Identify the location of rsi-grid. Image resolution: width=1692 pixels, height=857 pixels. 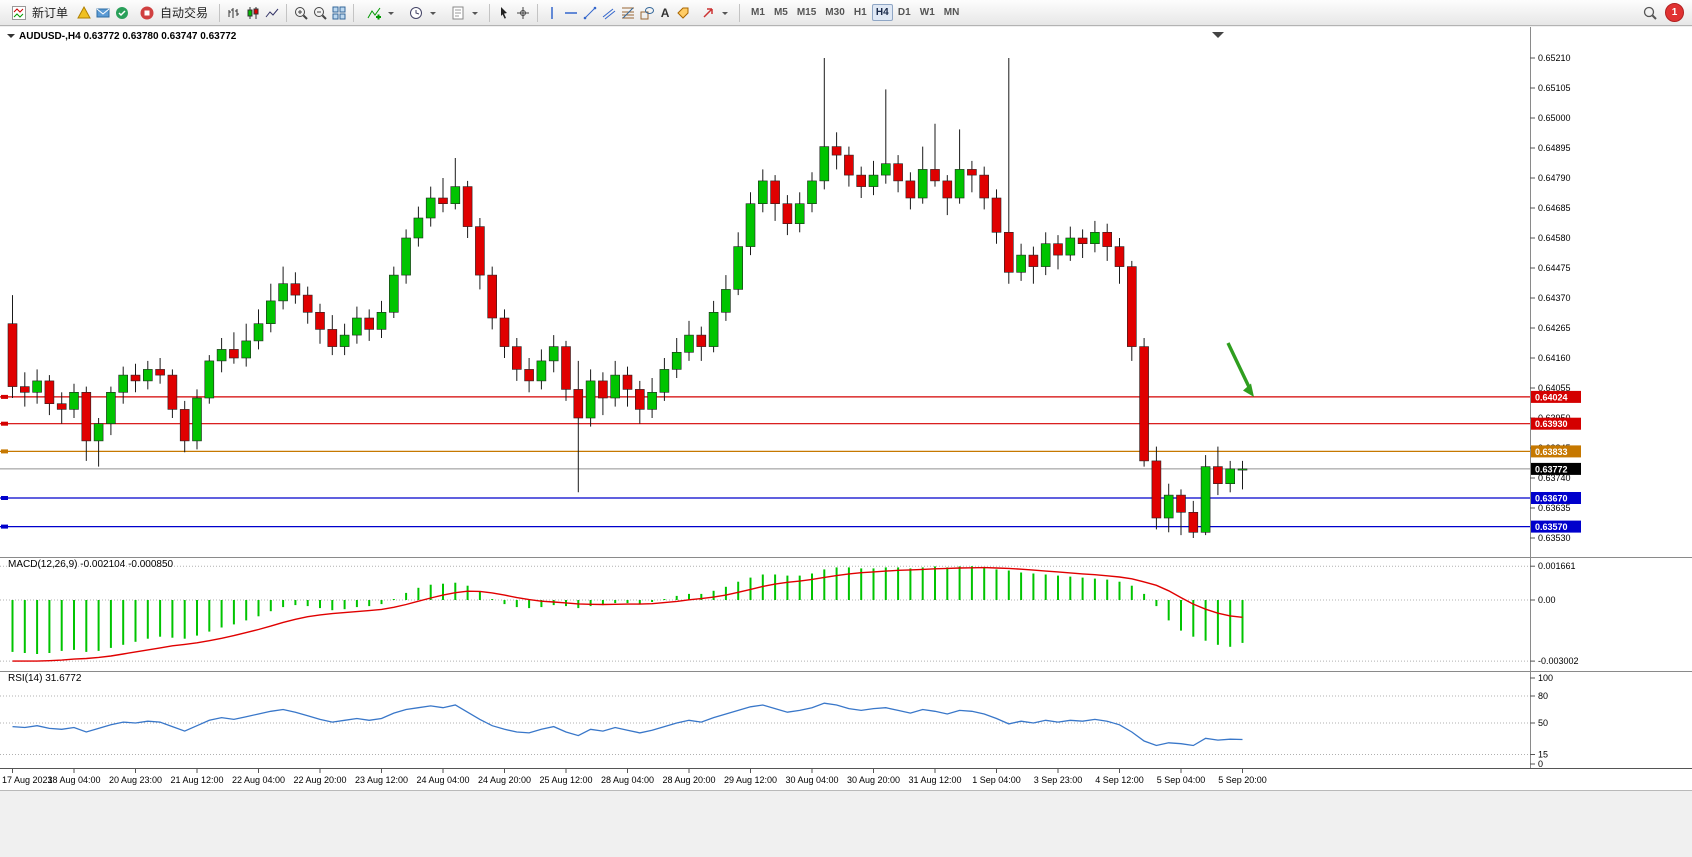
(765, 725).